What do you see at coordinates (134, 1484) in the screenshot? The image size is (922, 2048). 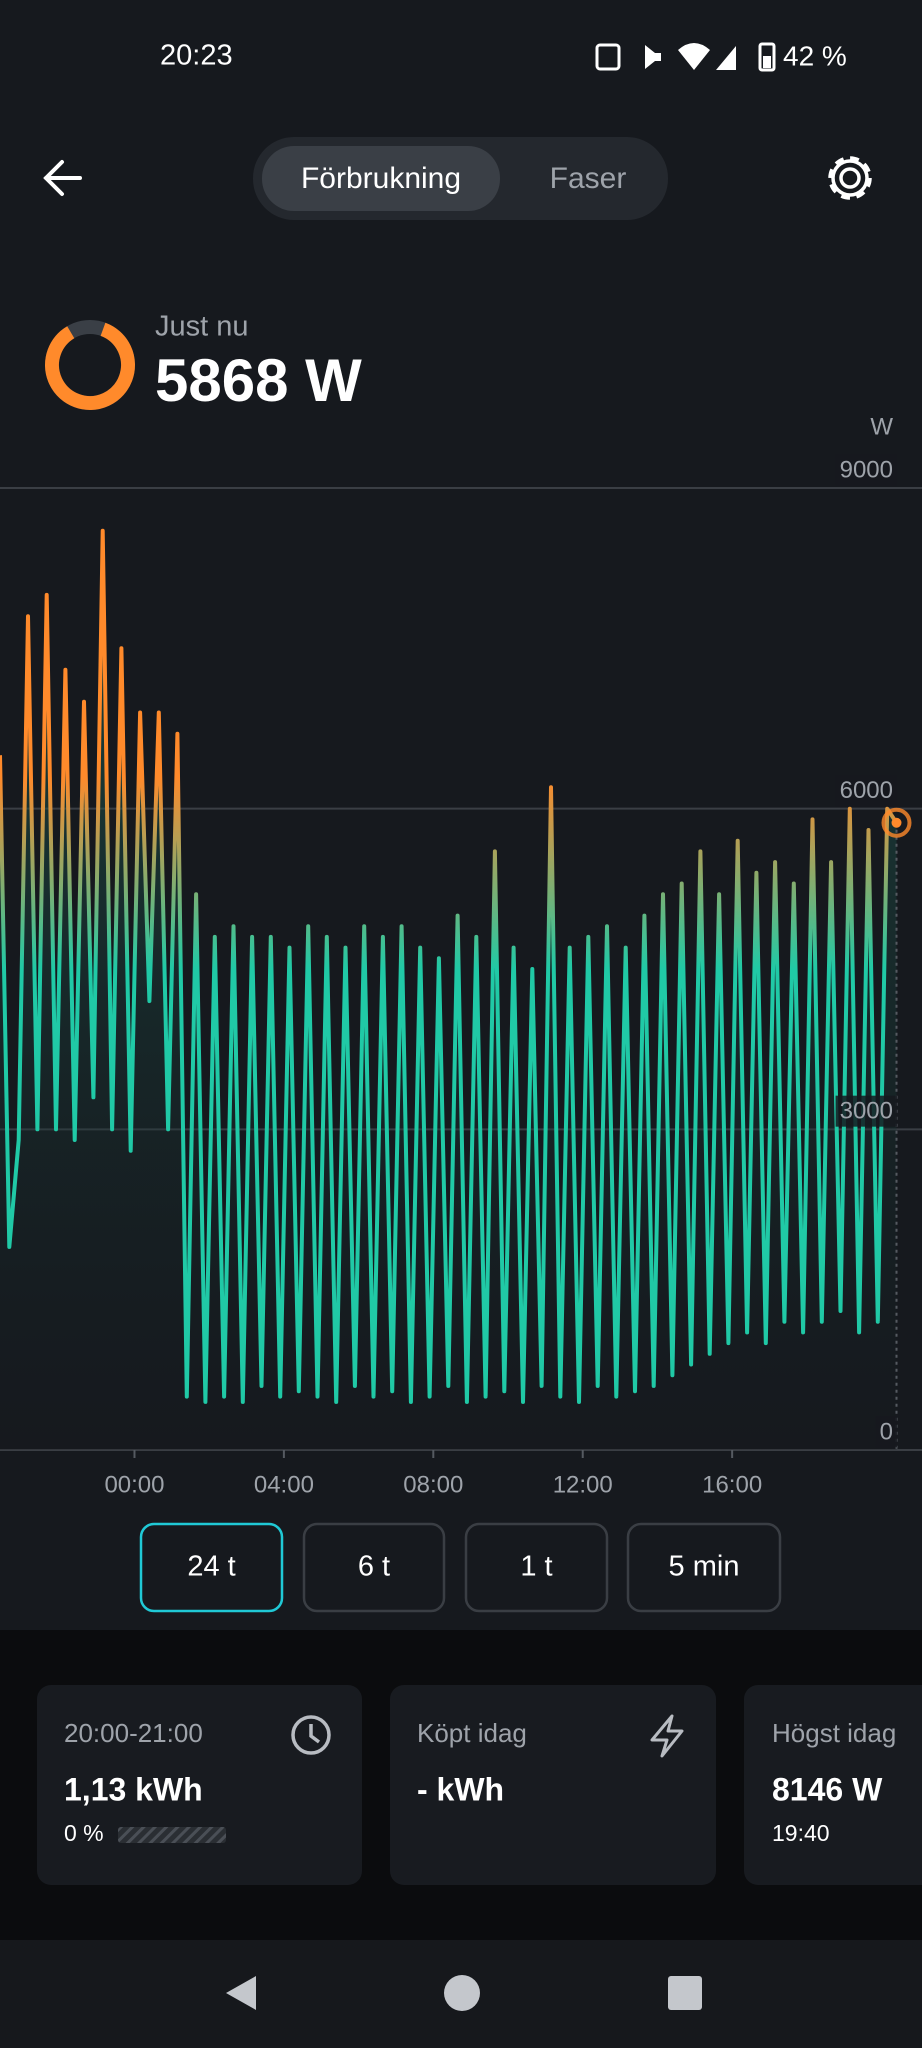 I see `x-tick-label: 00:00` at bounding box center [134, 1484].